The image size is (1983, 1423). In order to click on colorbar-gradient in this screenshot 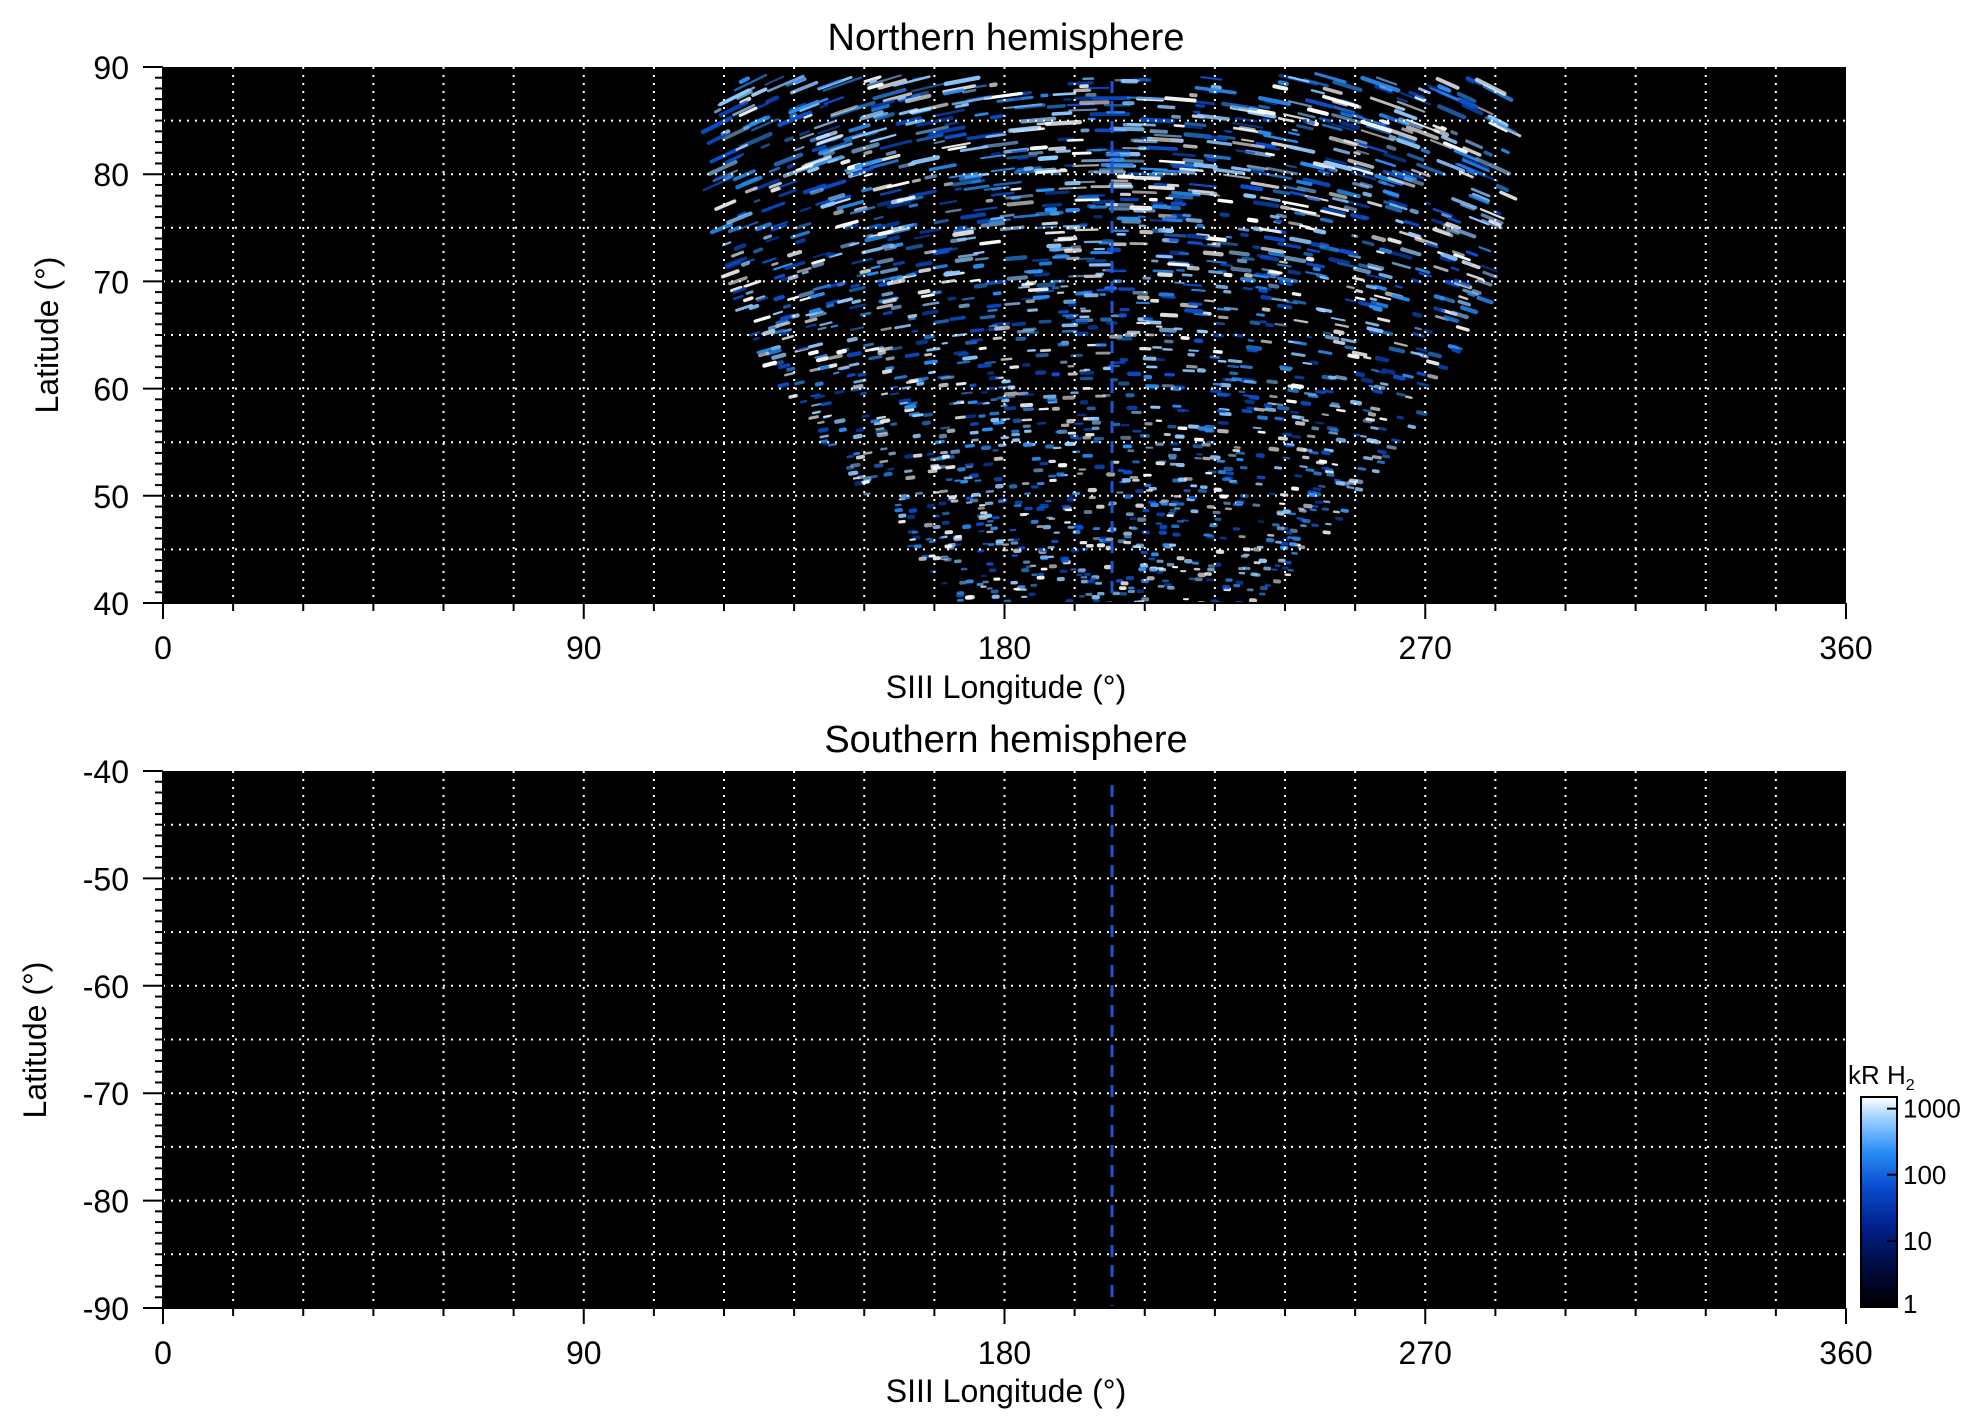, I will do `click(1879, 1202)`.